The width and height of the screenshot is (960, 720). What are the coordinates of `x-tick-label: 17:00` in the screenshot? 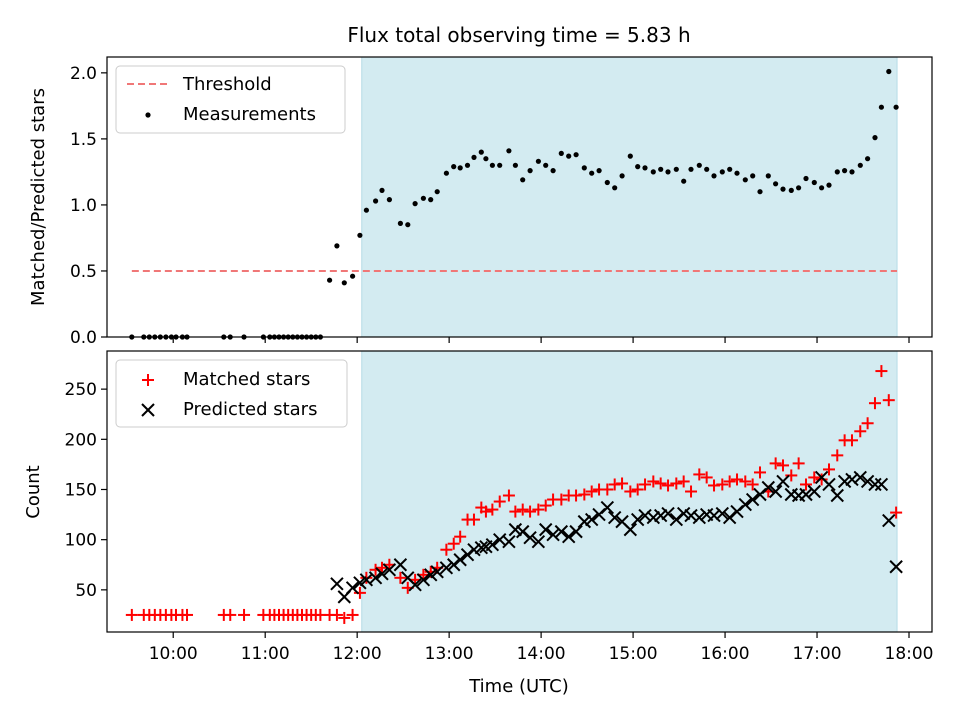 It's located at (817, 654).